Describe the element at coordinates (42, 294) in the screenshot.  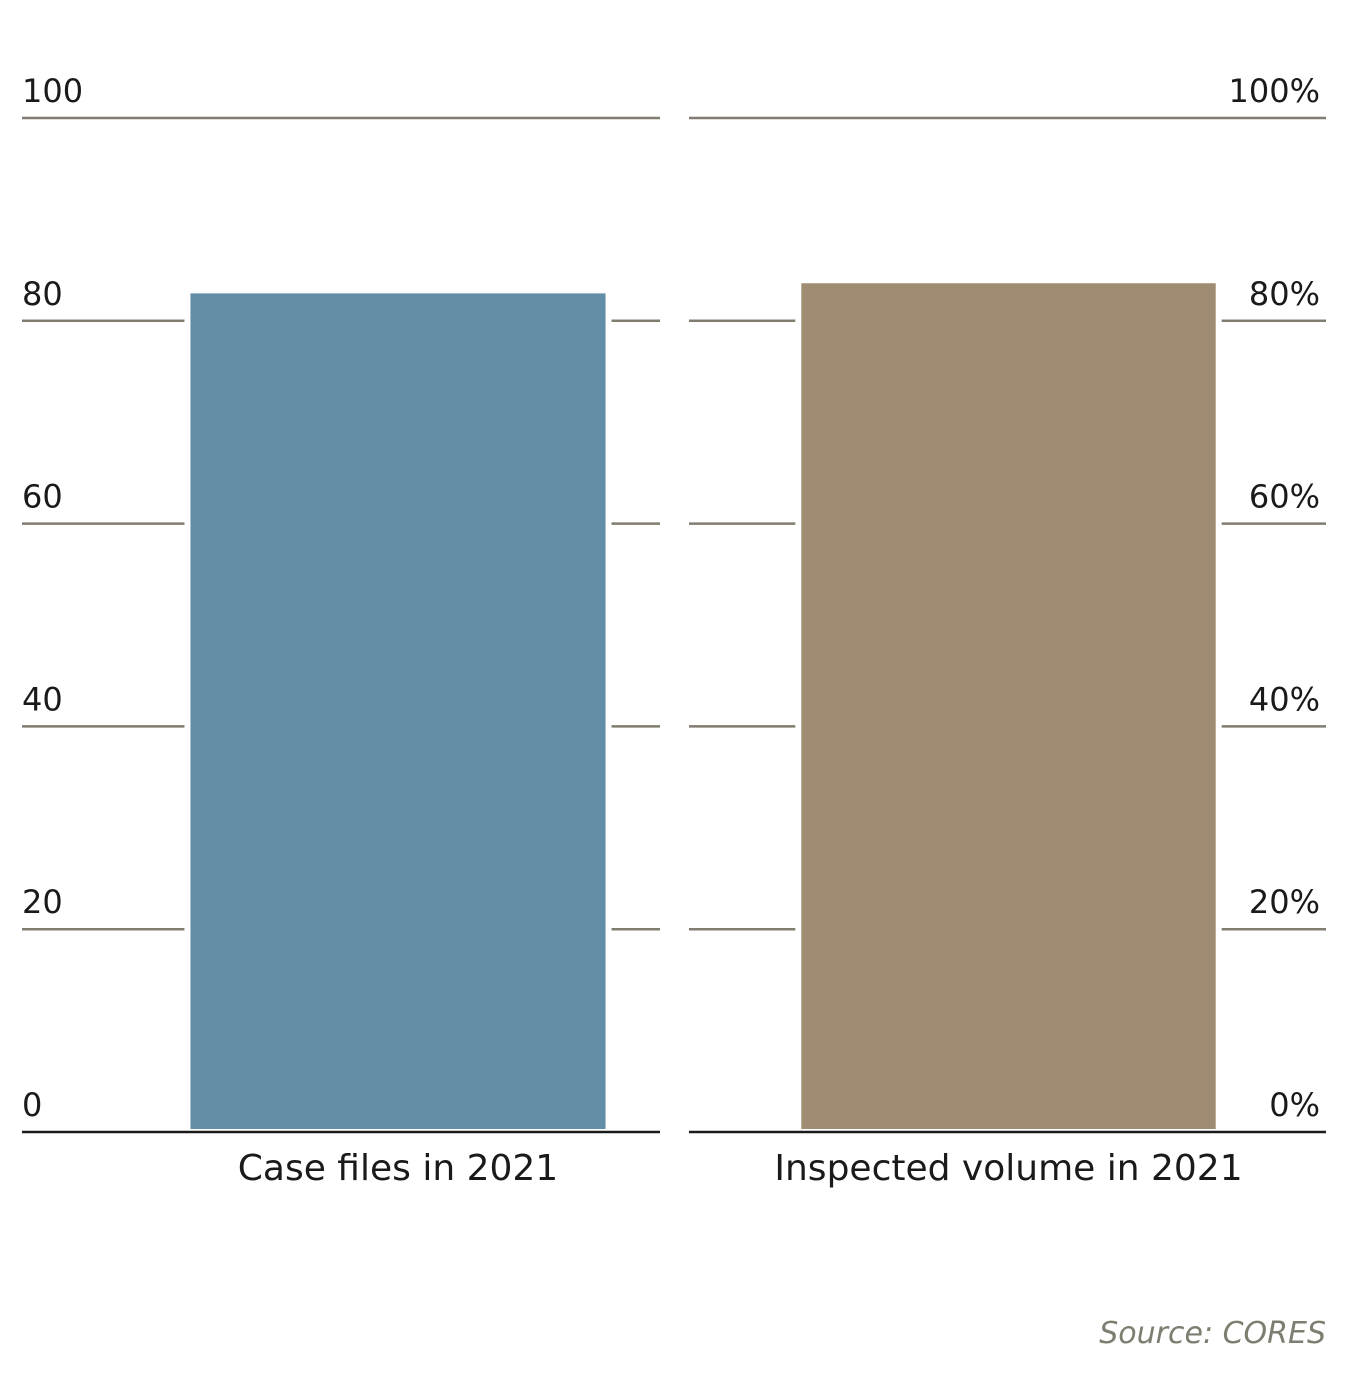
I see `y-tick-label: 80` at that location.